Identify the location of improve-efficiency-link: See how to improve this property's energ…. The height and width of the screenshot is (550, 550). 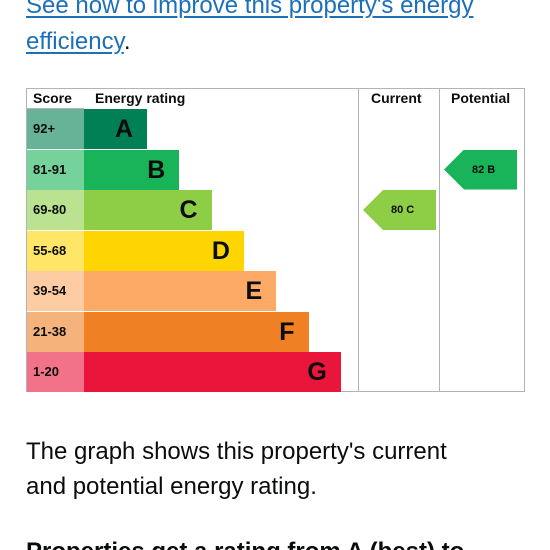
(249, 27).